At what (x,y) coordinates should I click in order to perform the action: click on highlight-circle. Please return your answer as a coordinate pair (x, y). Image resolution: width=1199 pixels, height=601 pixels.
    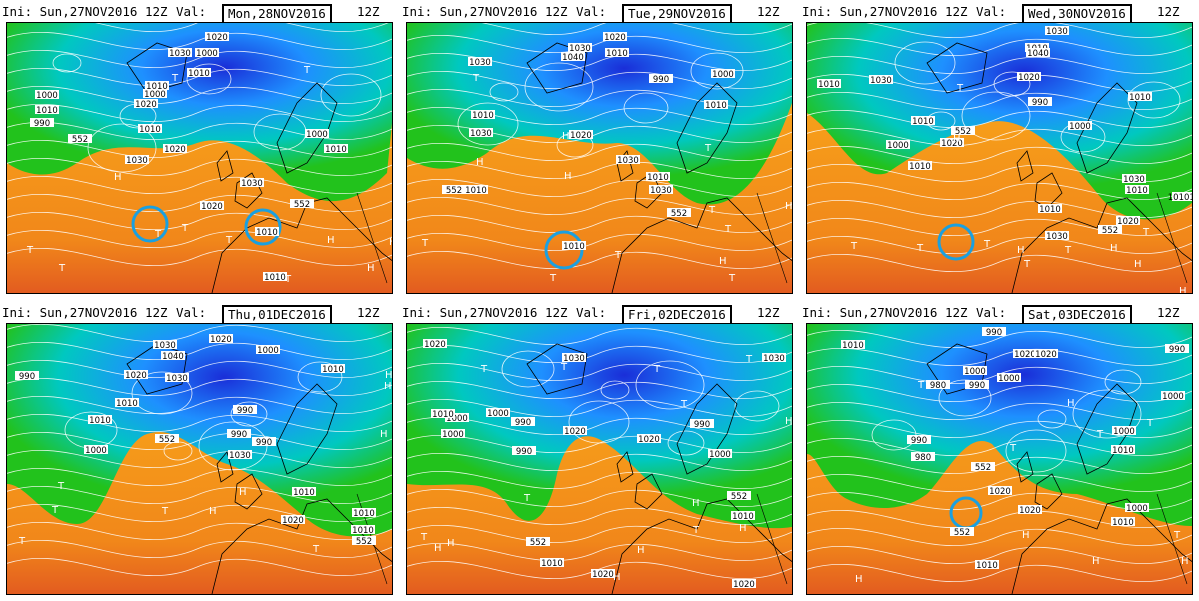
    Looking at the image, I should click on (956, 242).